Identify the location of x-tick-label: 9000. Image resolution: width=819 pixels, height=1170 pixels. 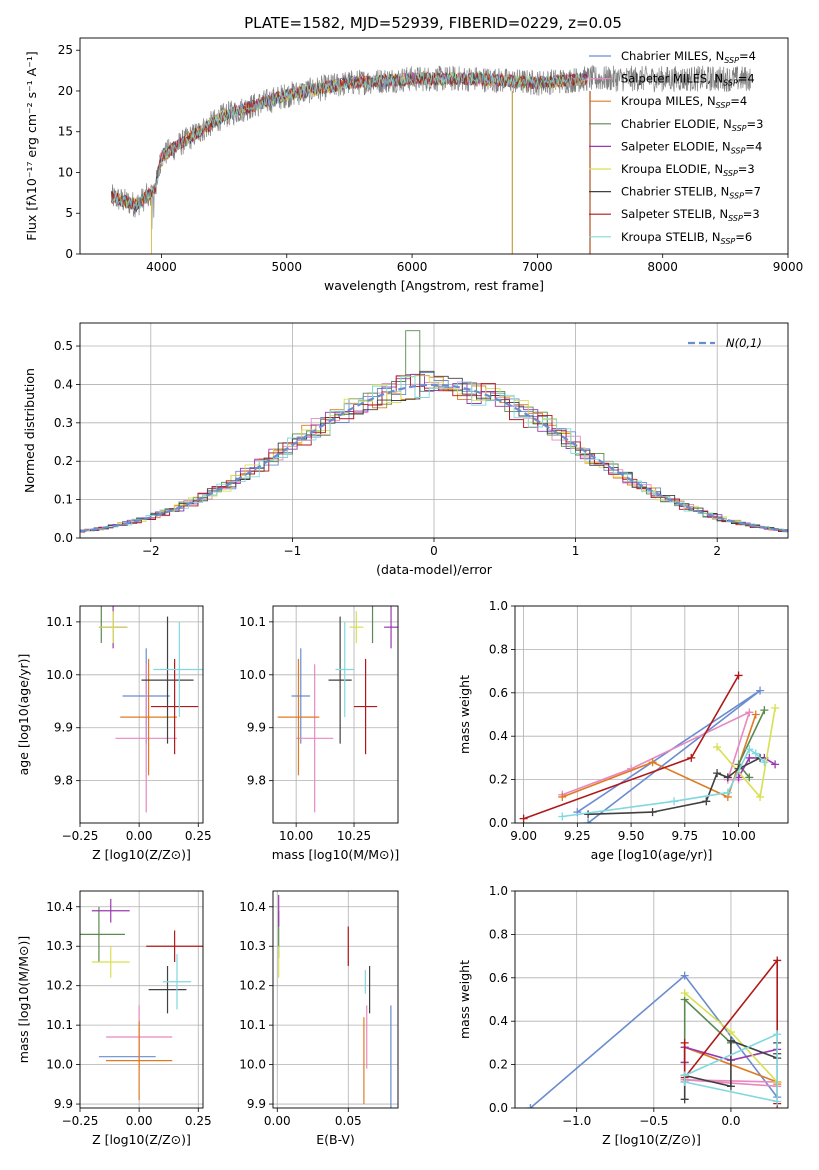
(788, 267).